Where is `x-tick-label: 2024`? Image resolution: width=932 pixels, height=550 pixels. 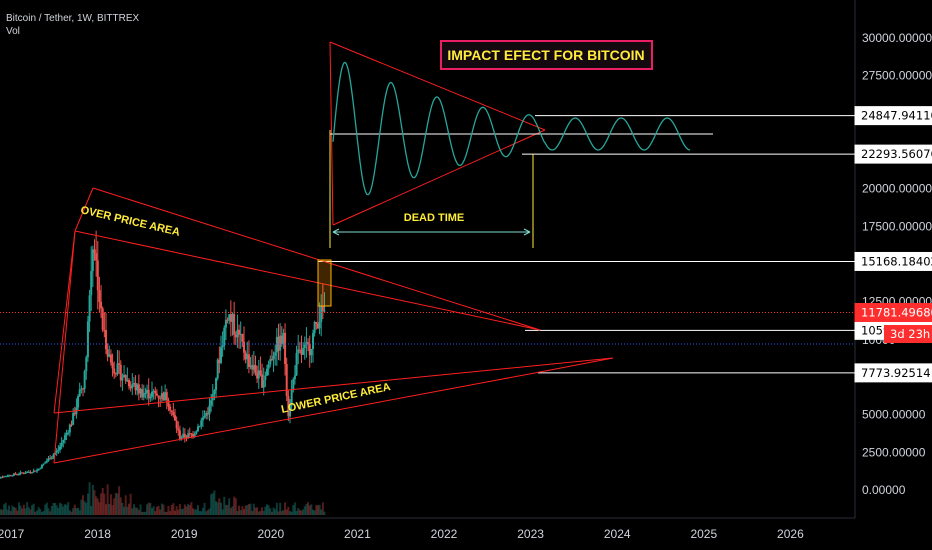
x-tick-label: 2024 is located at coordinates (617, 534).